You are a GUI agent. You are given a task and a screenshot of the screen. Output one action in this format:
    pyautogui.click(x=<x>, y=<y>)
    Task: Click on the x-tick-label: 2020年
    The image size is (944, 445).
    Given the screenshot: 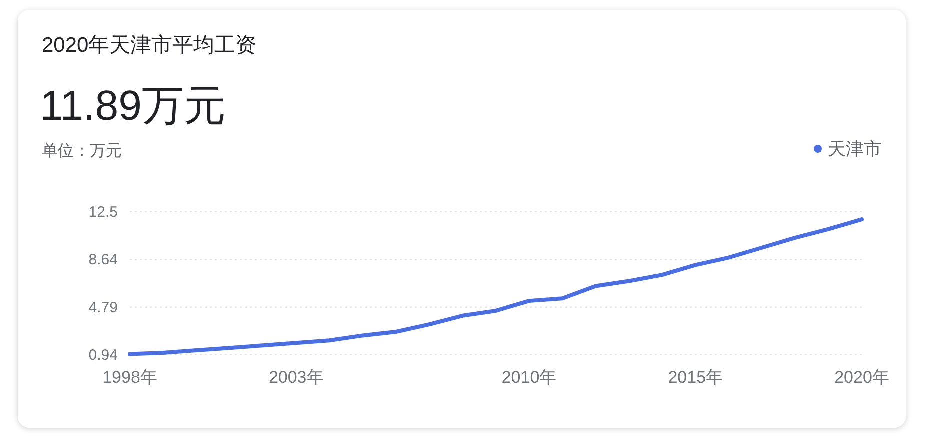 What is the action you would take?
    pyautogui.click(x=862, y=377)
    